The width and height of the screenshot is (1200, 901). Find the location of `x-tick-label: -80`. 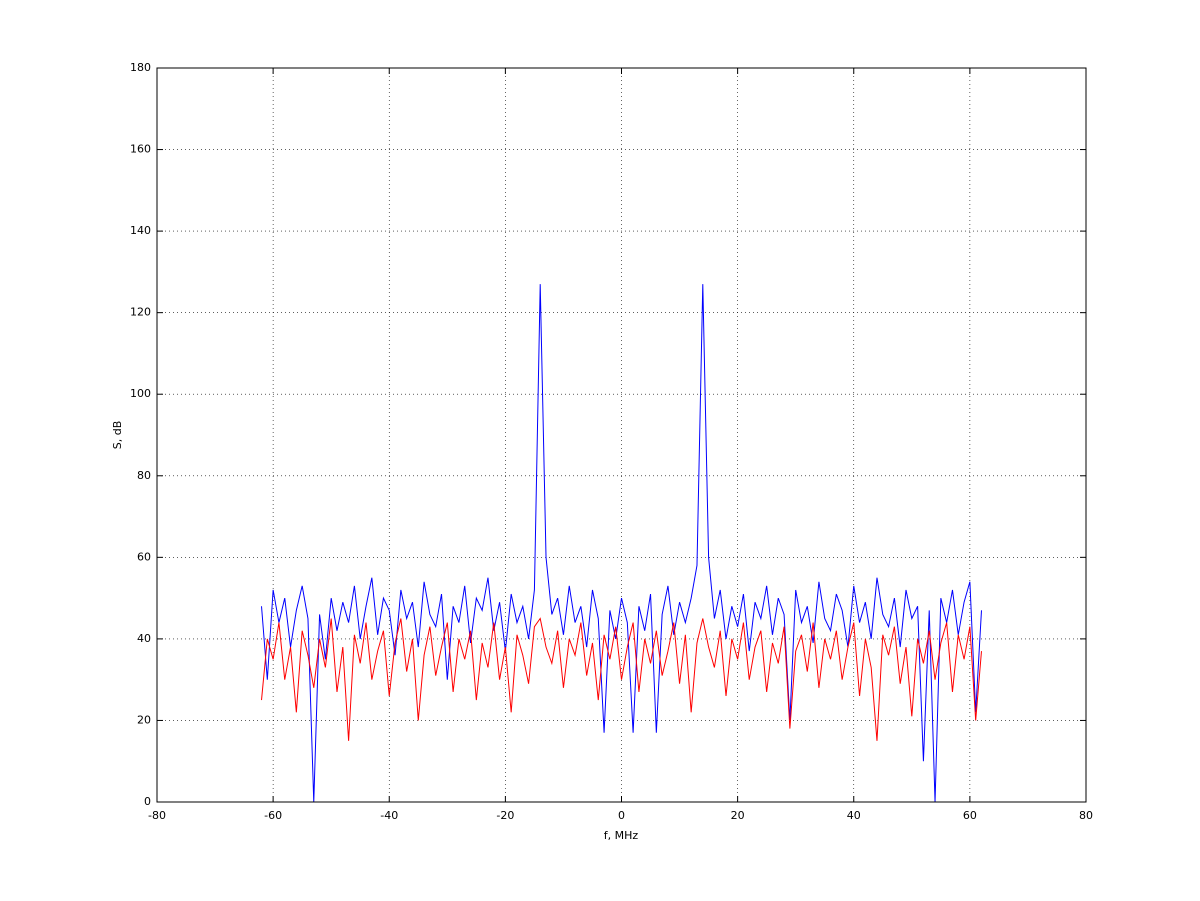

x-tick-label: -80 is located at coordinates (157, 815).